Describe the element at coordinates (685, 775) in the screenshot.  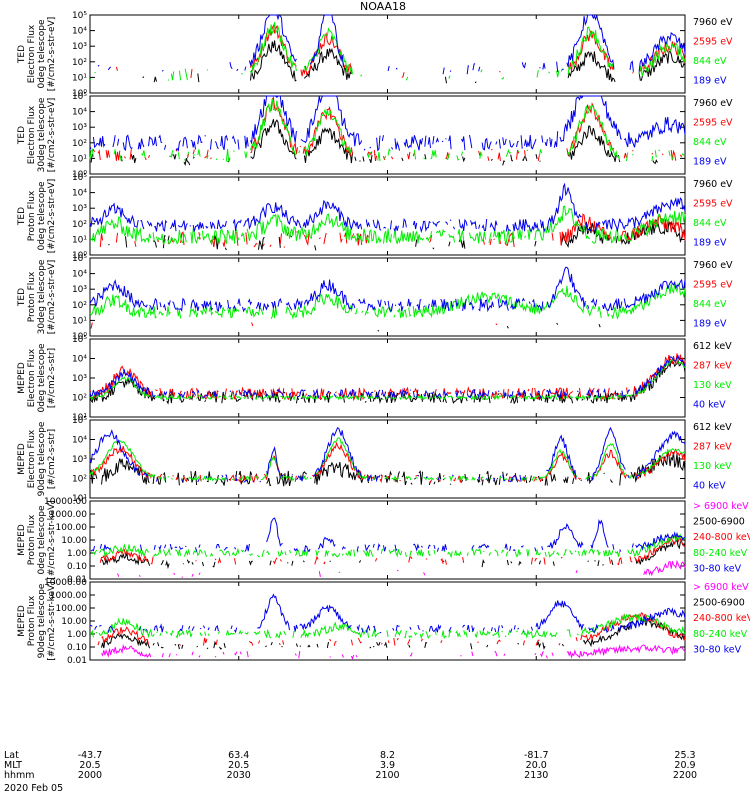
I see `footer-hhmm-value: 2200` at that location.